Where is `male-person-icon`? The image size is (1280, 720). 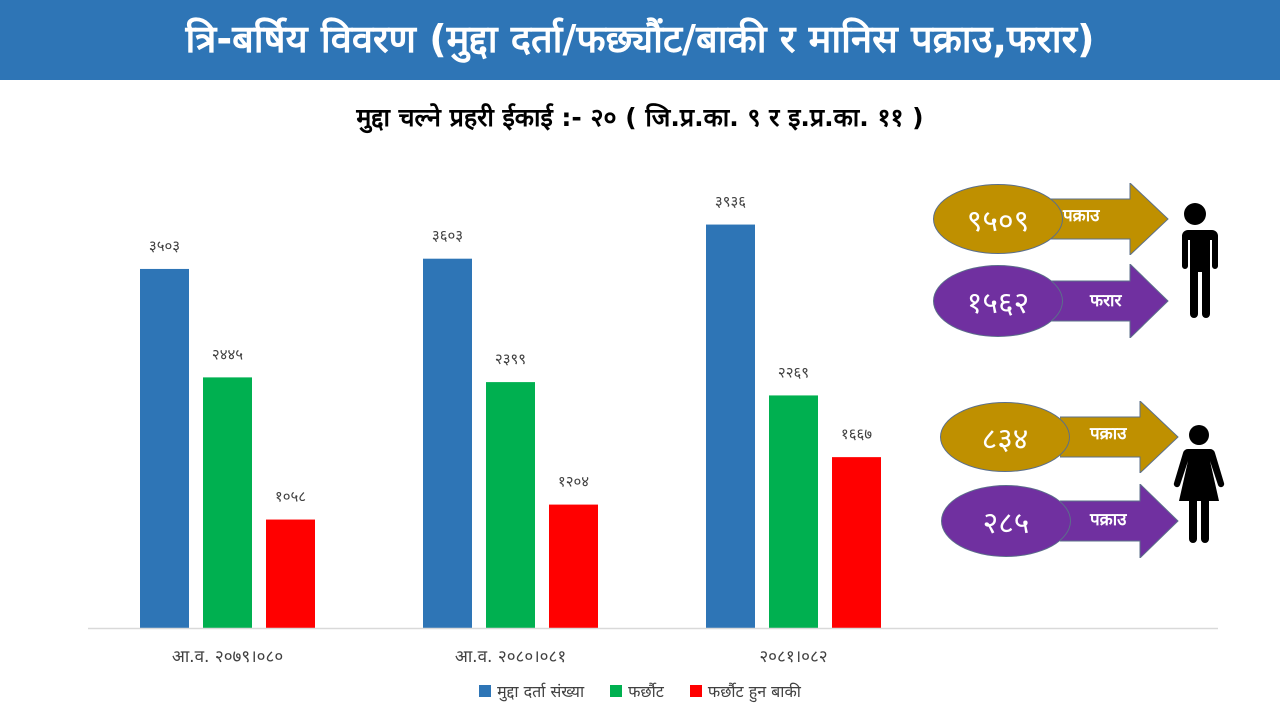
male-person-icon is located at coordinates (1198, 260).